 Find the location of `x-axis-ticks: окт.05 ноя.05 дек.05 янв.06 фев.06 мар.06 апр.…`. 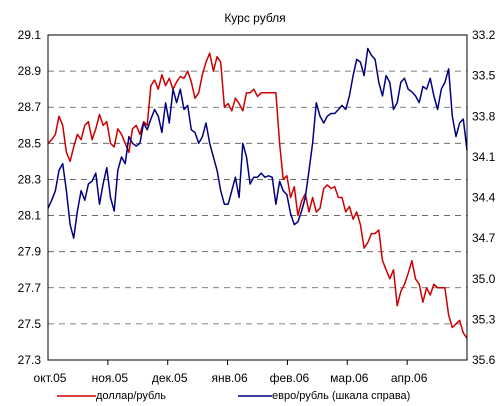

x-axis-ticks: окт.05 ноя.05 дек.05 янв.06 фев.06 мар.06 апр.… is located at coordinates (231, 372).